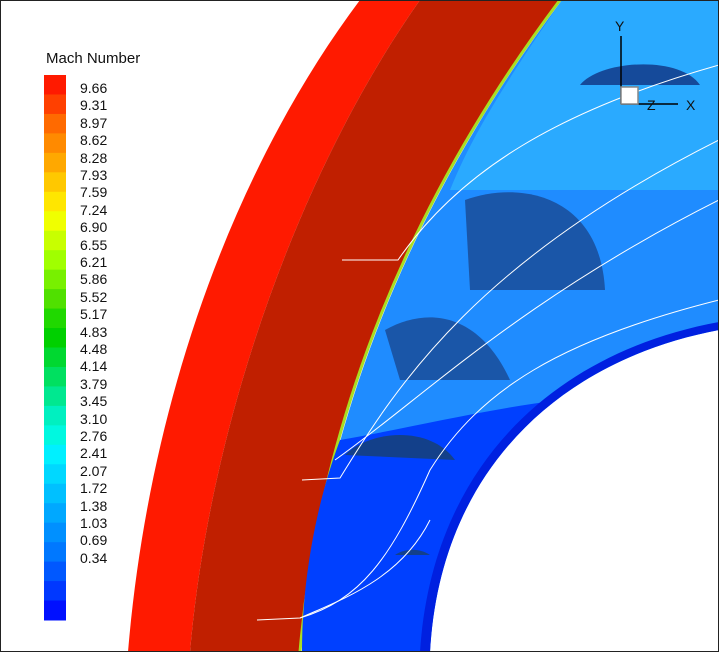 This screenshot has width=719, height=652. I want to click on legend-label: 7.59, so click(94, 192).